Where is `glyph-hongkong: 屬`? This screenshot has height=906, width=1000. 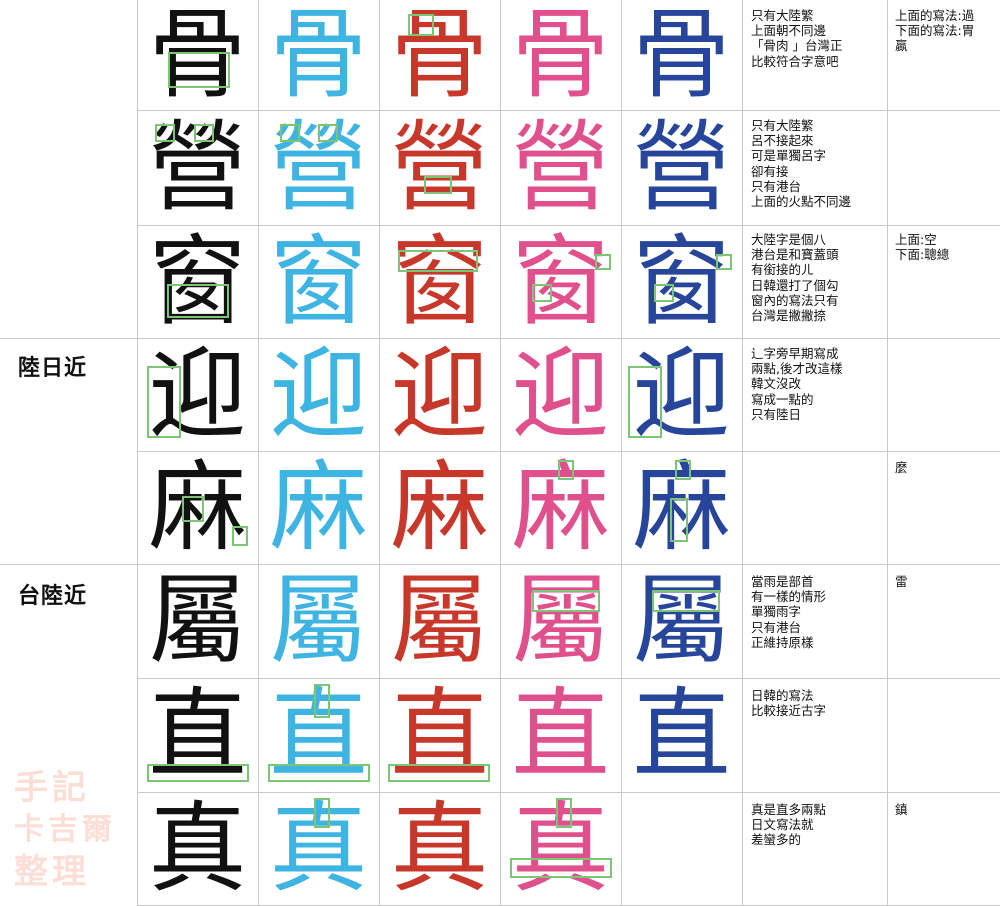 glyph-hongkong: 屬 is located at coordinates (439, 621).